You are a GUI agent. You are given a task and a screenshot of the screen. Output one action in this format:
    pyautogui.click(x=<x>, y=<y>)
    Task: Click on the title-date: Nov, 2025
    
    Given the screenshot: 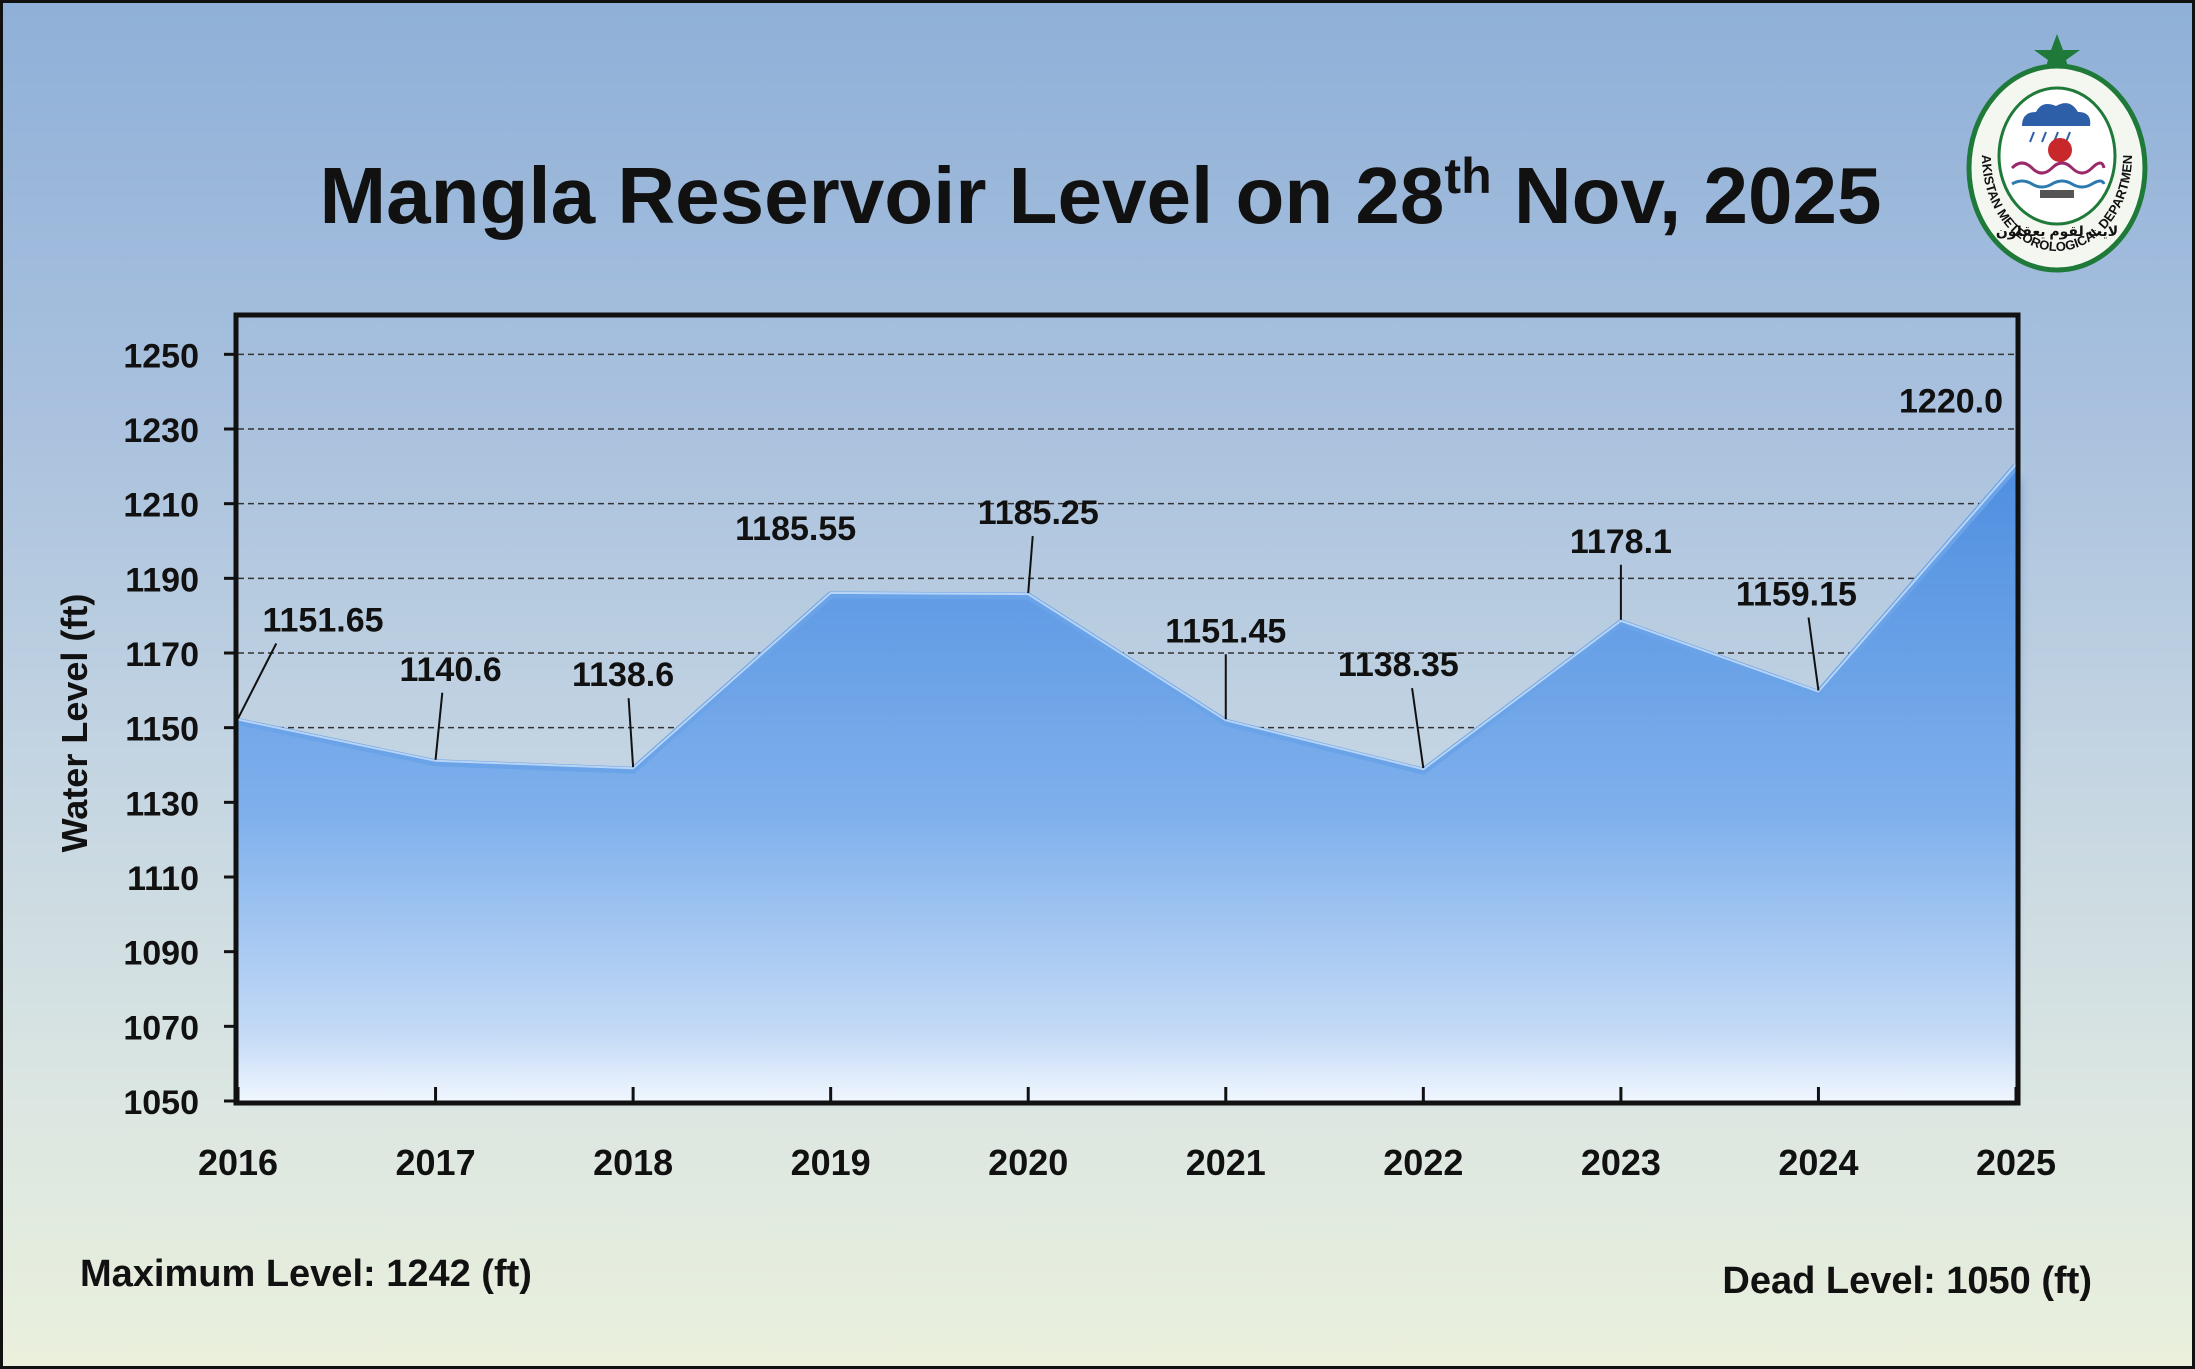 What is the action you would take?
    pyautogui.click(x=1686, y=195)
    